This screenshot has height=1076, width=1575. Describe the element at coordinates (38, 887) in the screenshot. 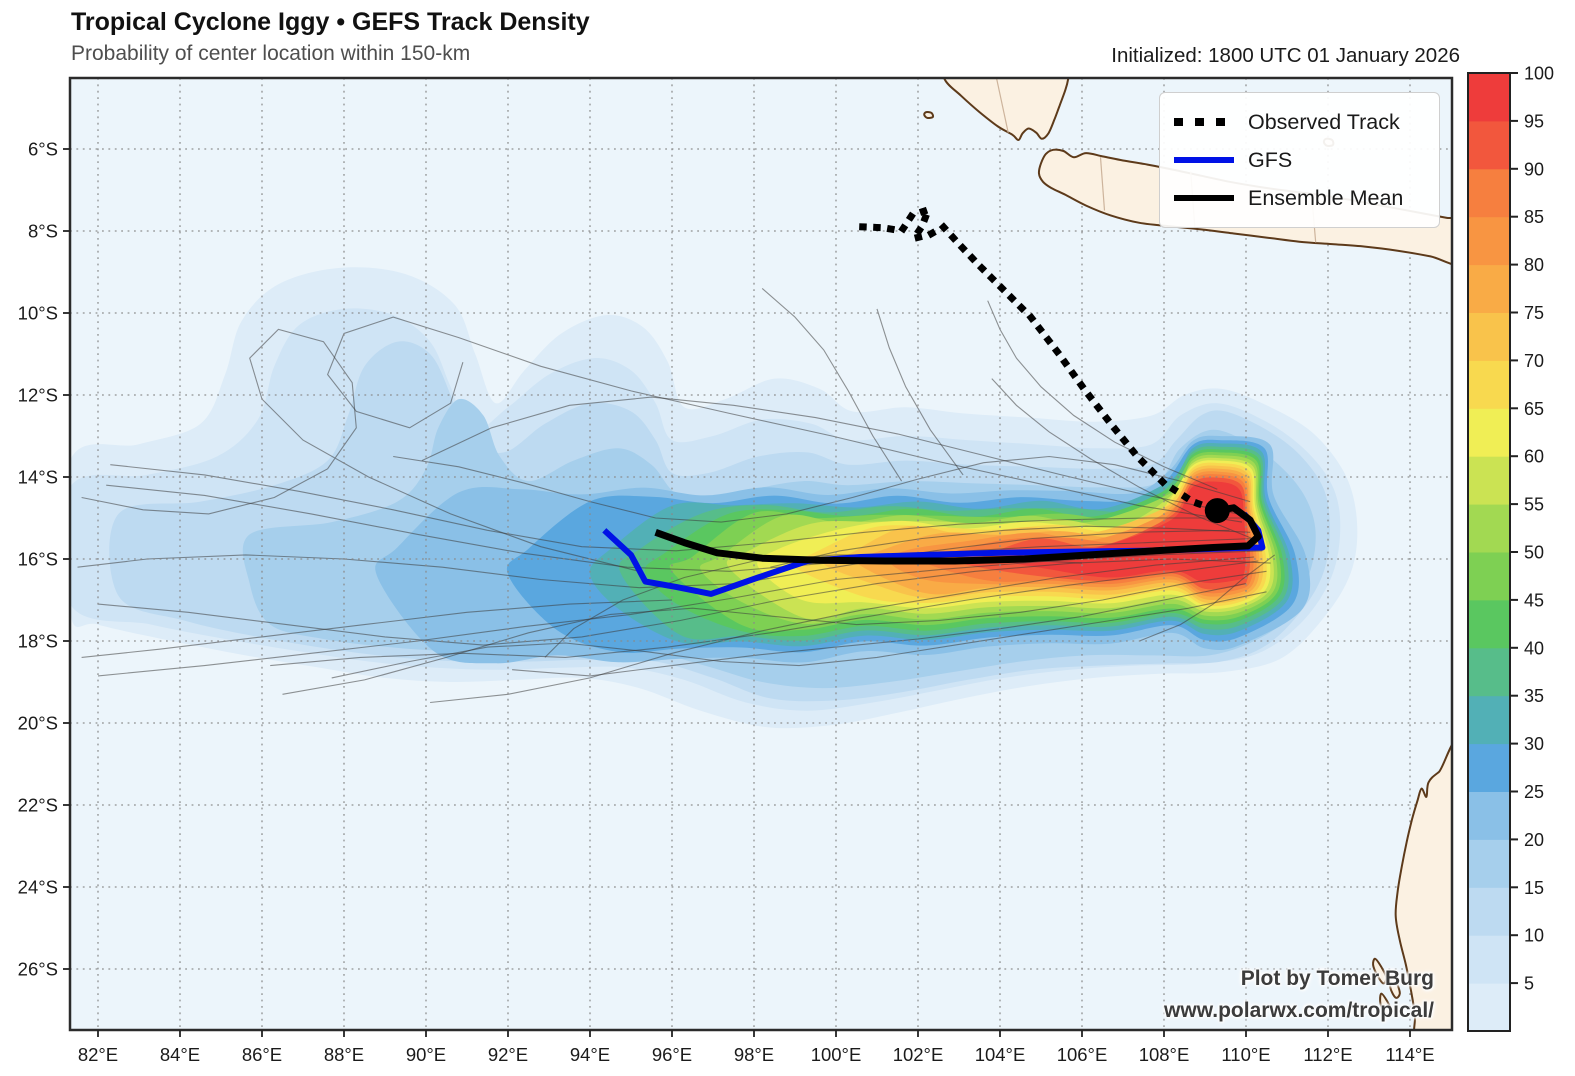

I see `y-tick-label: 24°S` at that location.